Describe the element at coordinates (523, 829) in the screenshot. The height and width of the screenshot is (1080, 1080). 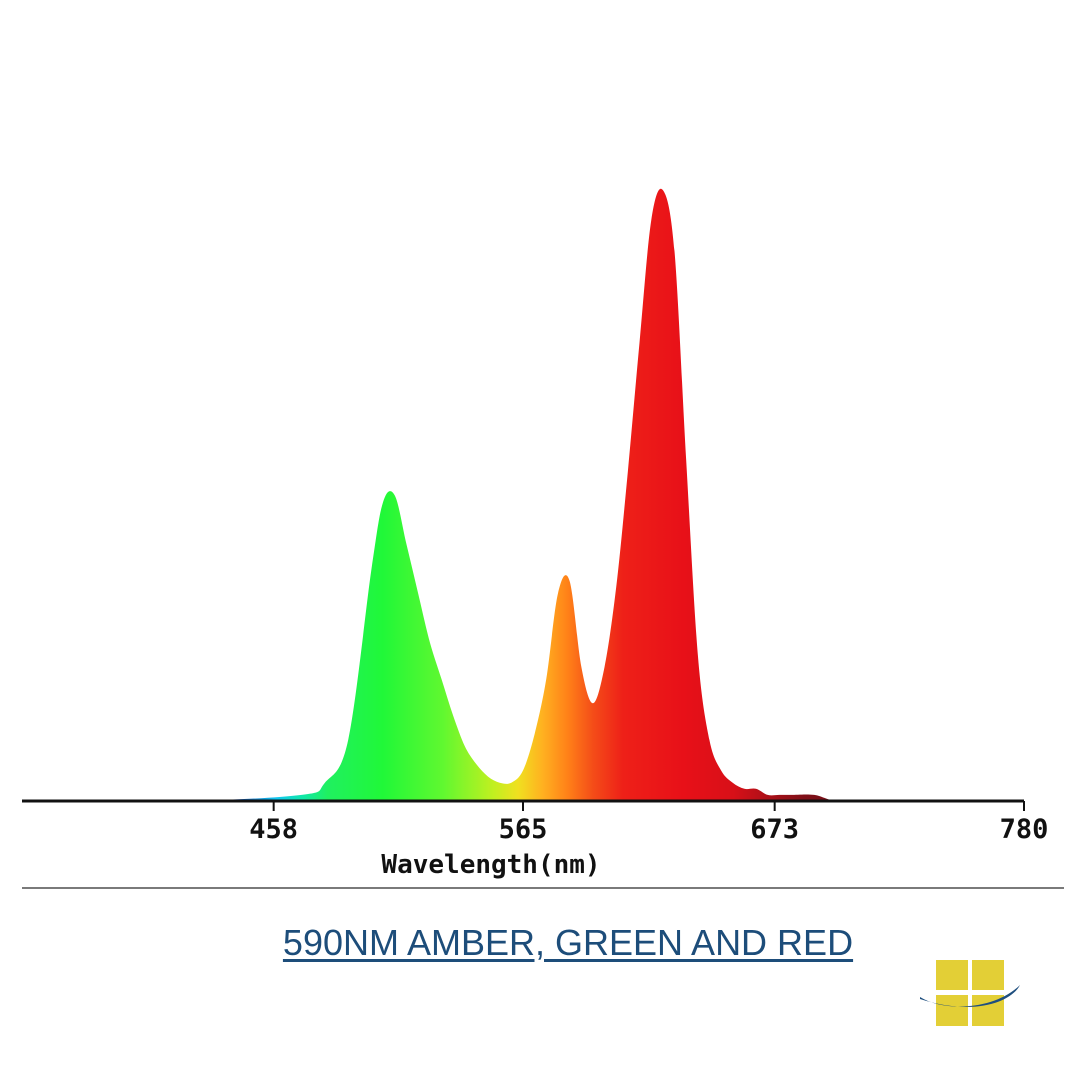
I see `x-tick-label: 565` at that location.